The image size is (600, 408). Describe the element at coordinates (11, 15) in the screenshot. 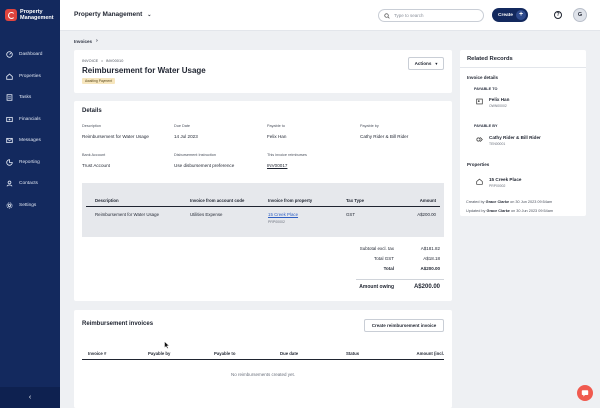

I see `logo-icon` at that location.